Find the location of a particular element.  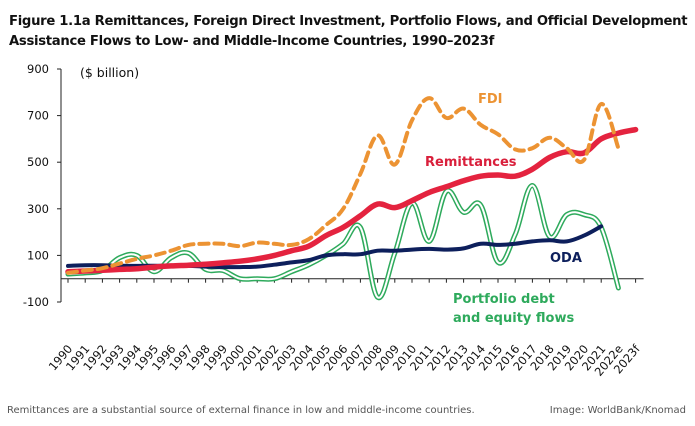

y-axis: 900 700 500 300 100 -100 is located at coordinates (42, 185).